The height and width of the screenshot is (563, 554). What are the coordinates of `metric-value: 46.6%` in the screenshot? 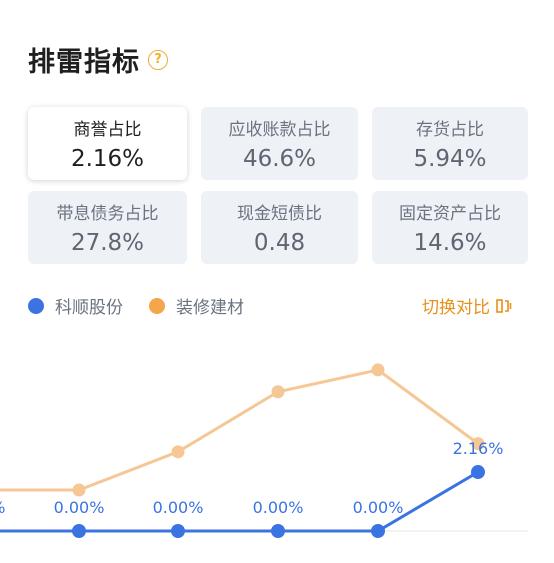 It's located at (279, 159).